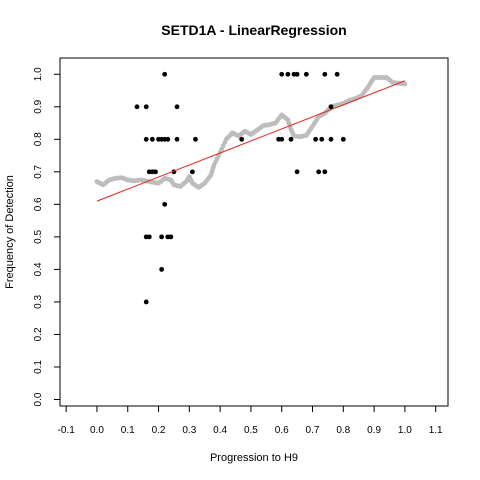 The width and height of the screenshot is (480, 480). Describe the element at coordinates (254, 458) in the screenshot. I see `x-axis-label: Progression to H9` at that location.